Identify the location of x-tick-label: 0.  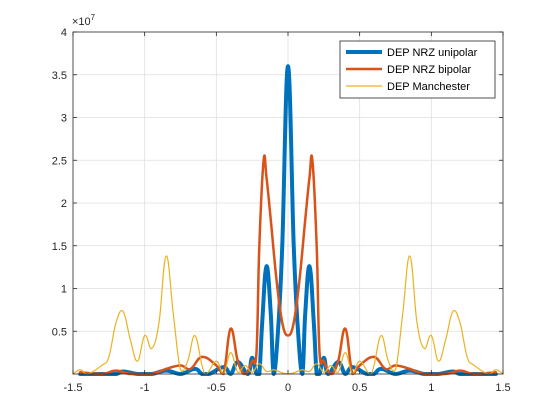
(288, 388).